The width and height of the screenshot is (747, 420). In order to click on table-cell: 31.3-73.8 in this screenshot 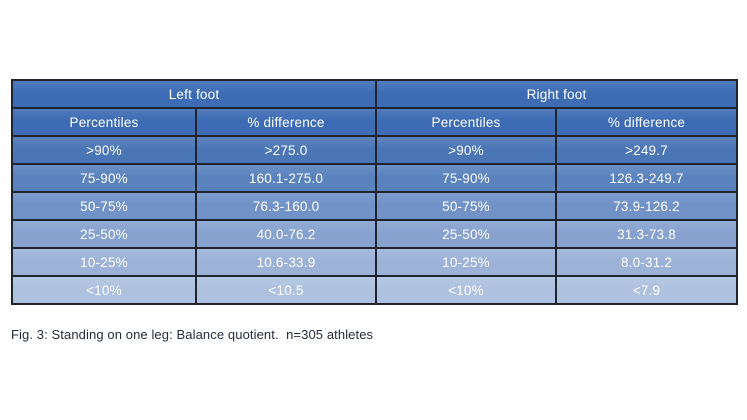, I will do `click(646, 234)`.